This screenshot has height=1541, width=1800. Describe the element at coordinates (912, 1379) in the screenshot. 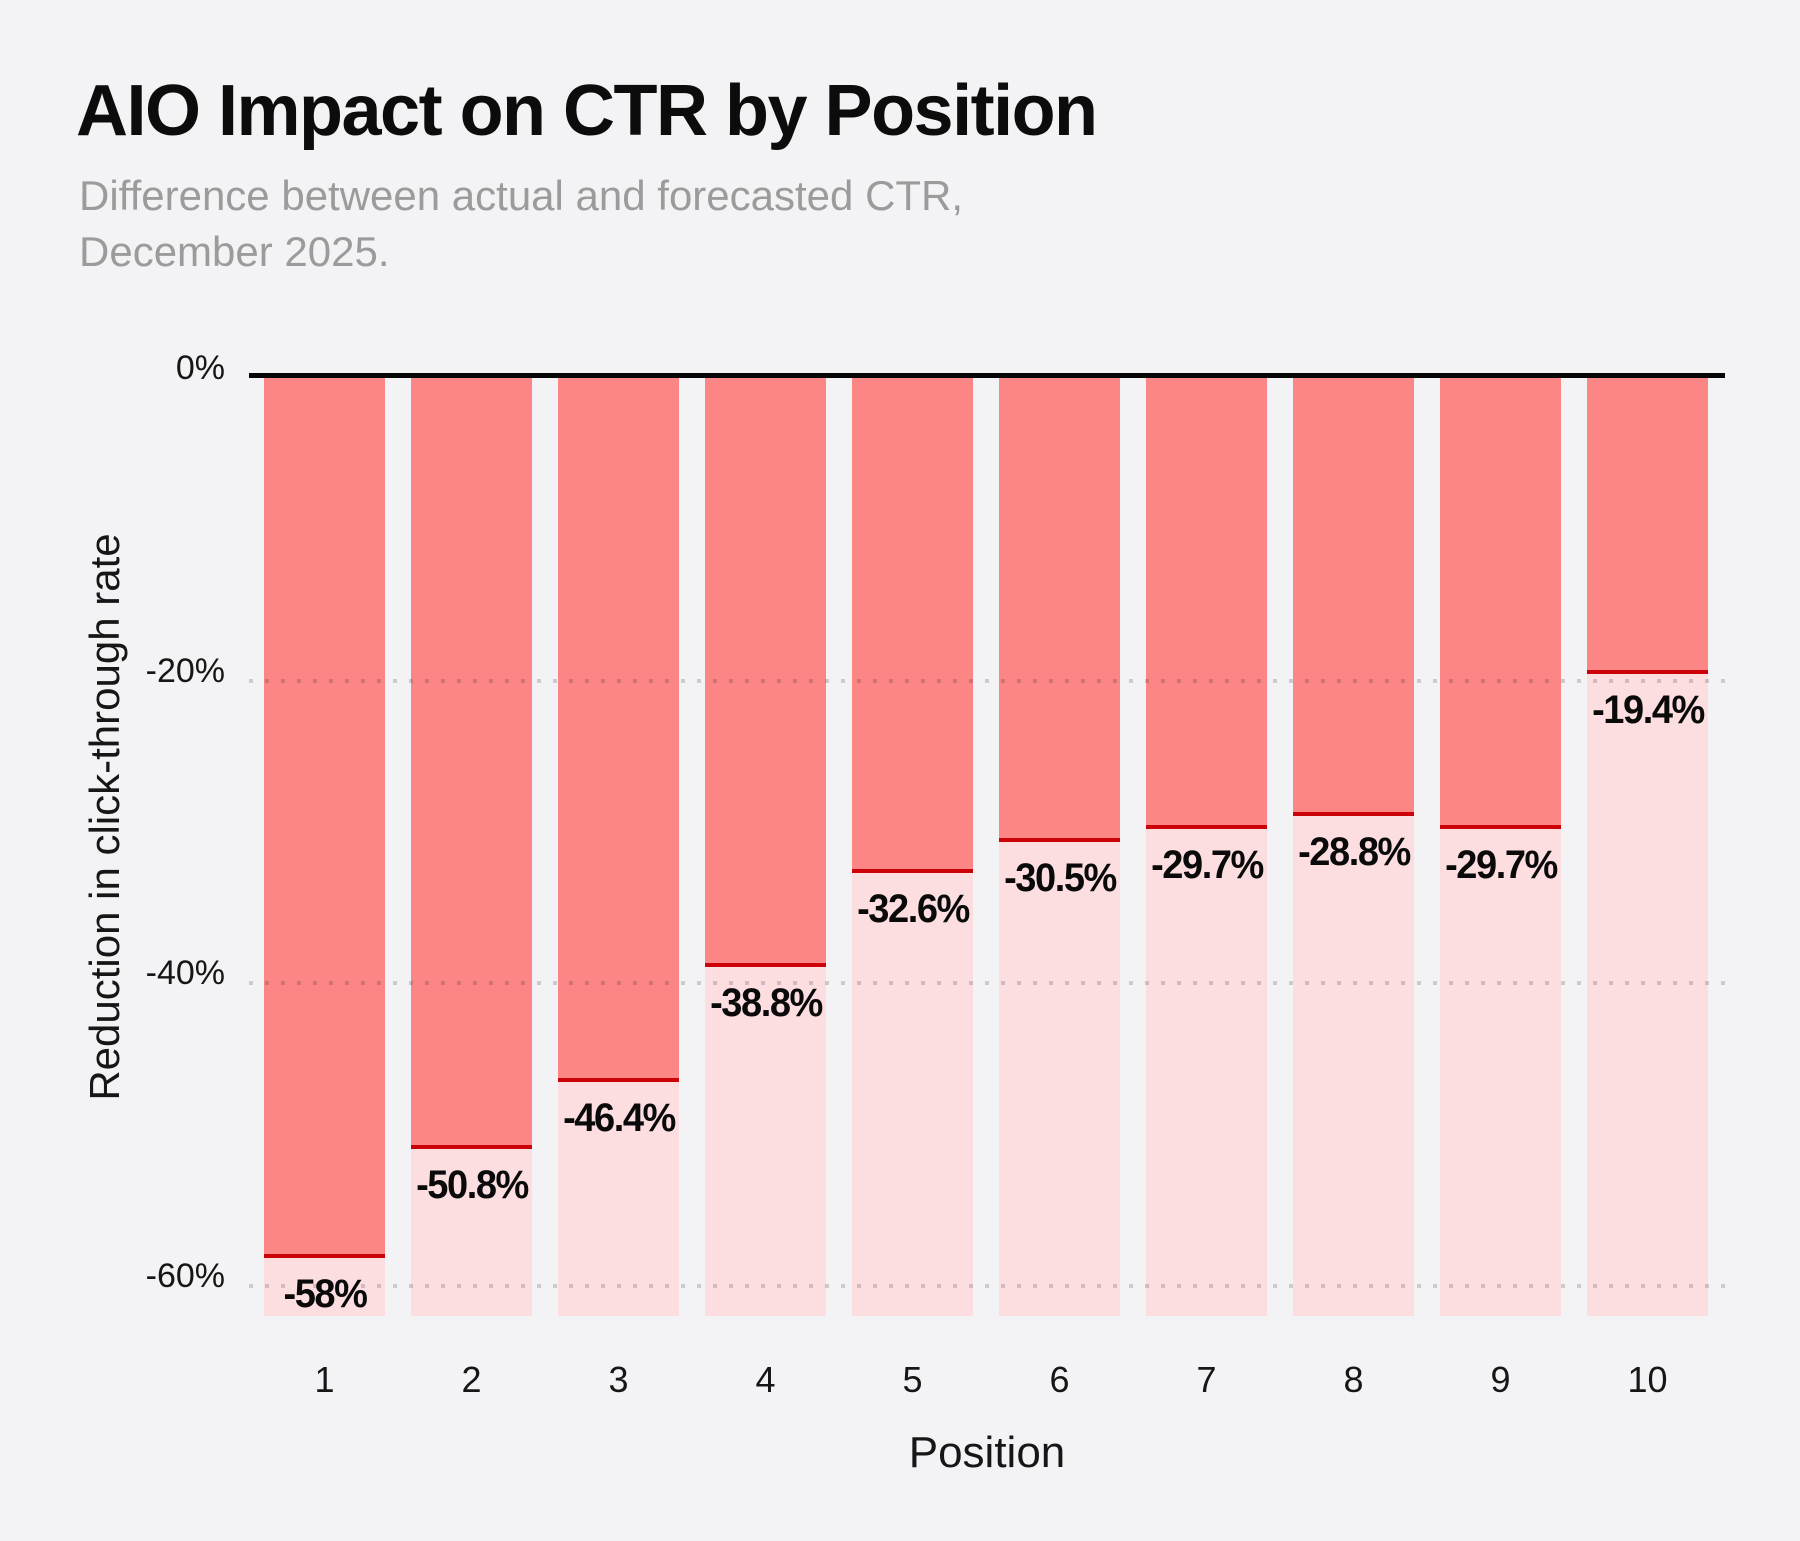

I see `x-tick-label: 5` at that location.